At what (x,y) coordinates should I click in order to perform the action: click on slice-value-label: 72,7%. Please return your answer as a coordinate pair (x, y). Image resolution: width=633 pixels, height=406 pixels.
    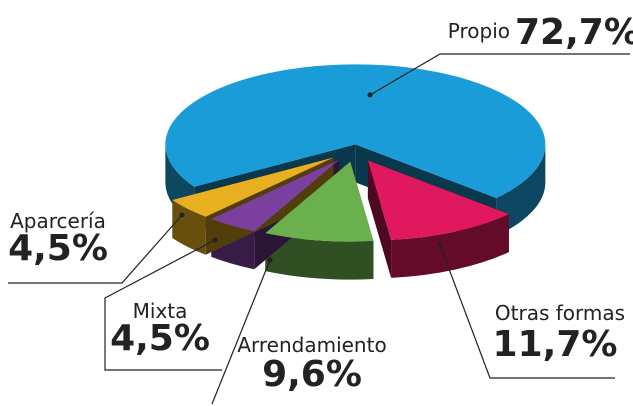
    Looking at the image, I should click on (574, 32).